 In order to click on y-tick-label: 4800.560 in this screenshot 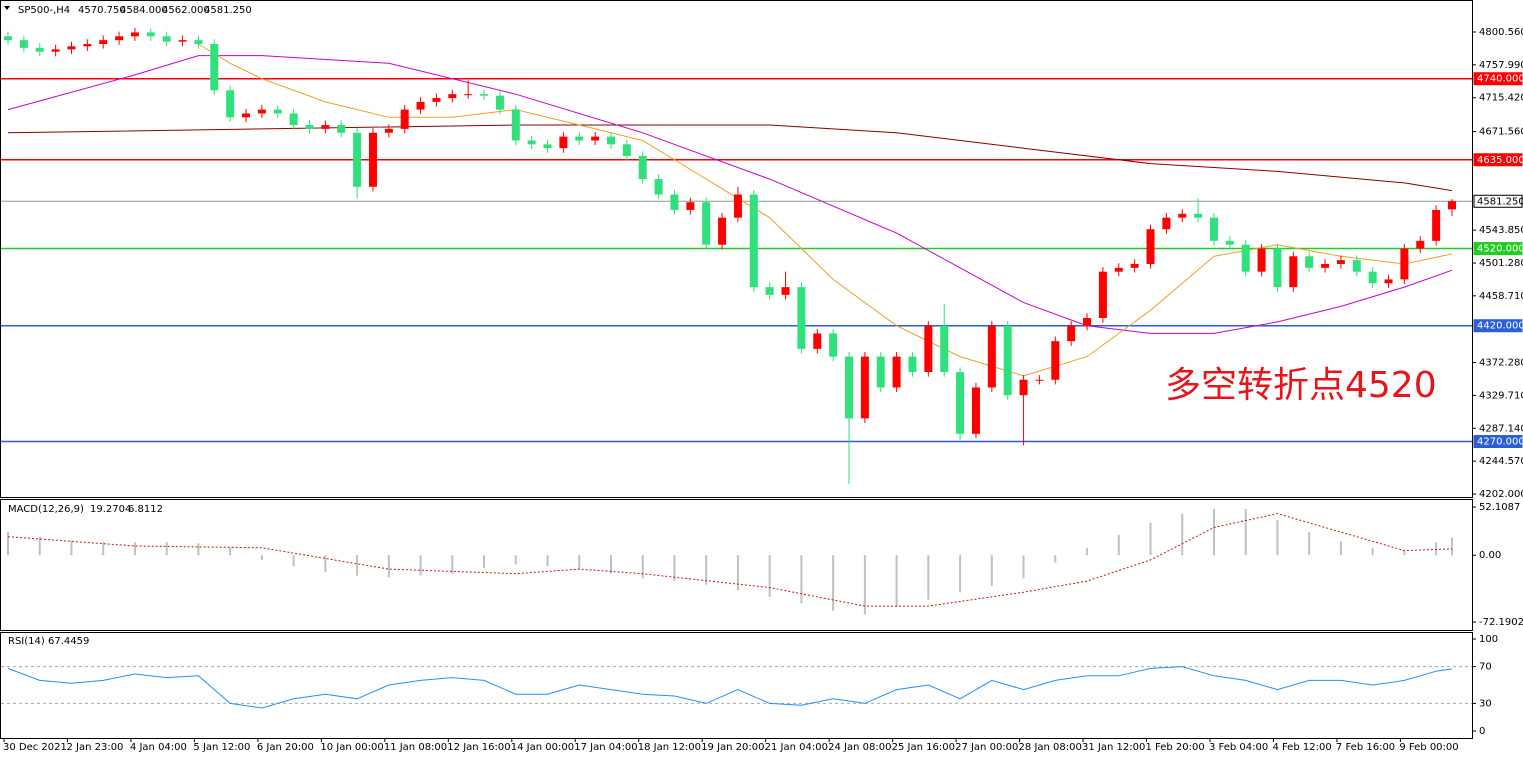, I will do `click(1501, 32)`.